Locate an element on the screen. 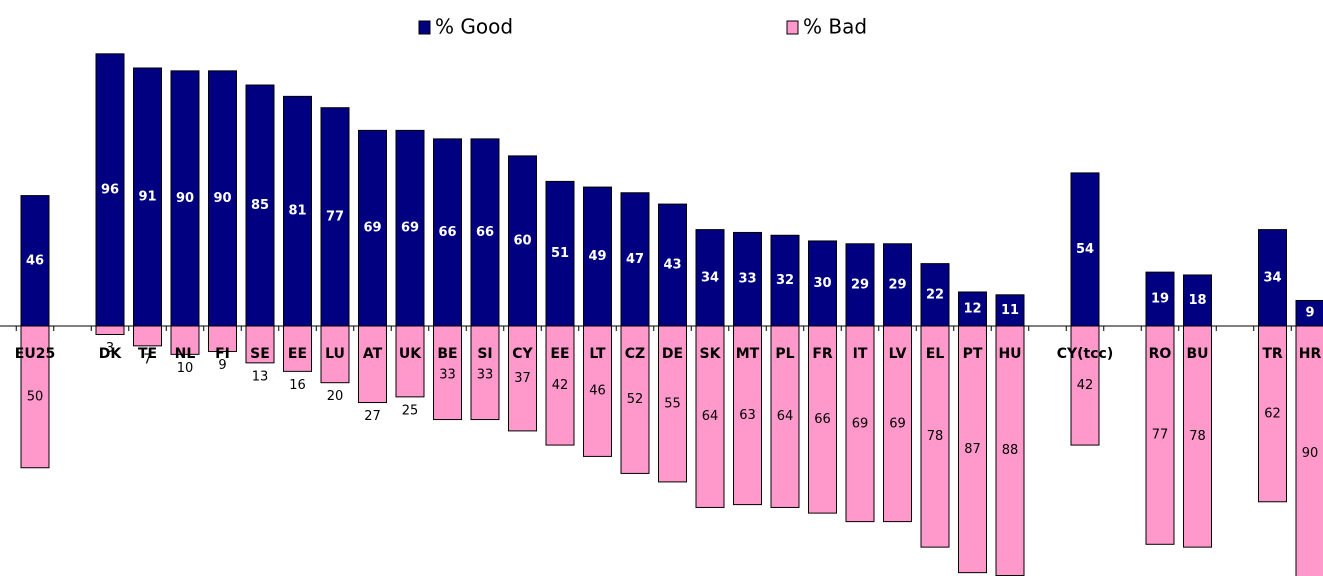 The width and height of the screenshot is (1323, 576). data-label: 20 is located at coordinates (335, 396).